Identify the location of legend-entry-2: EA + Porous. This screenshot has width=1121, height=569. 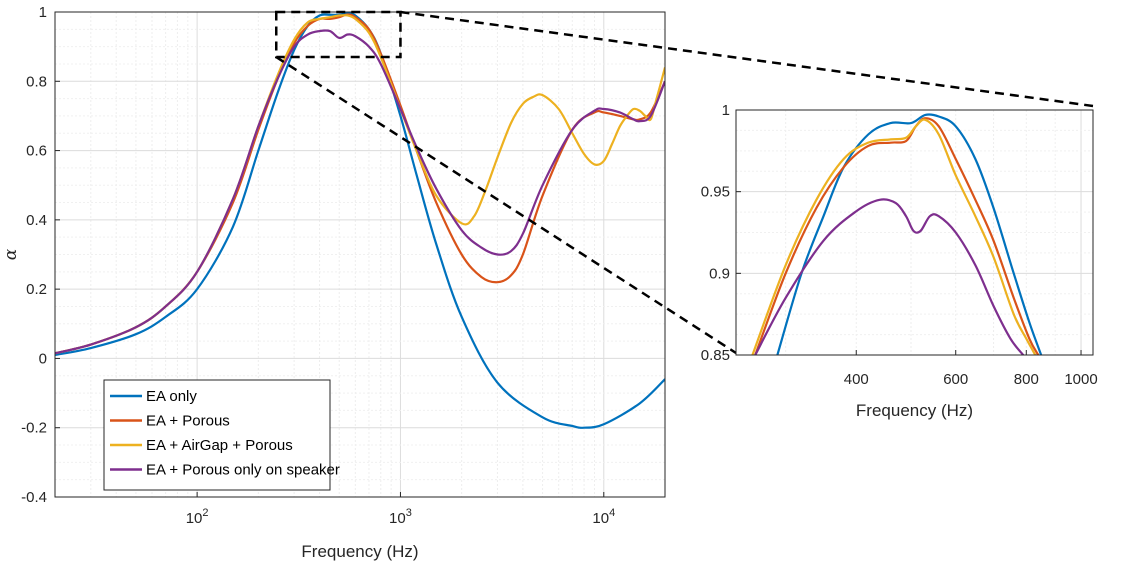
(188, 421).